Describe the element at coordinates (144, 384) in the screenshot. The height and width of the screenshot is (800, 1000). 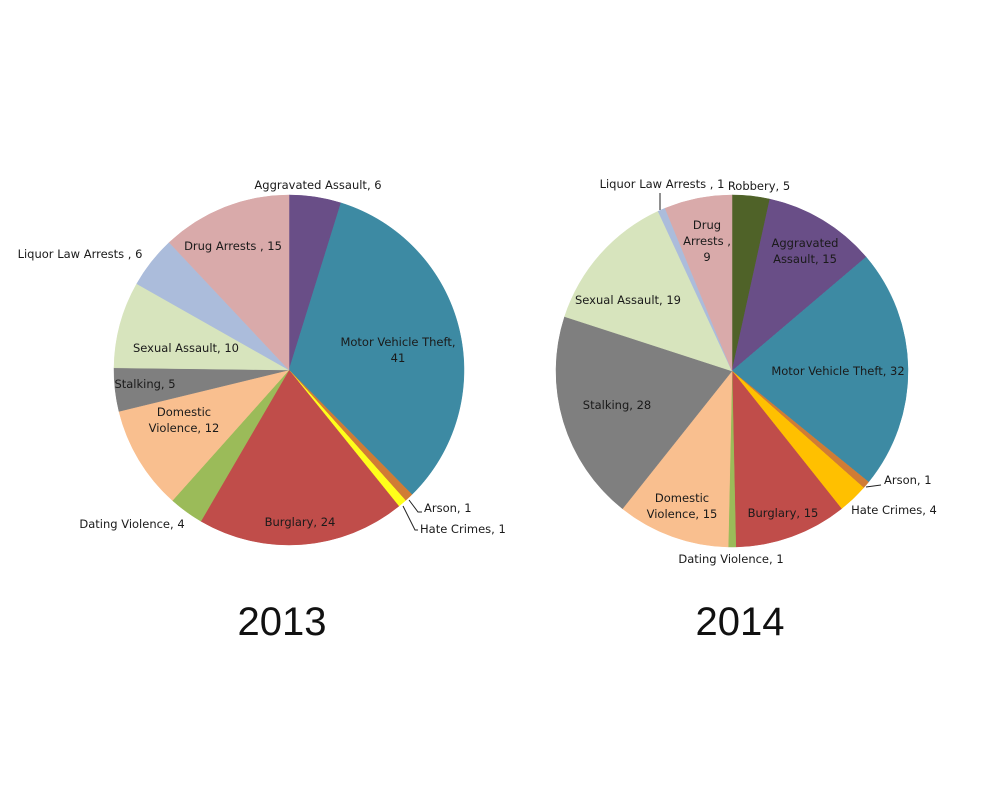
I see `label-stalking: Stalking, 5` at that location.